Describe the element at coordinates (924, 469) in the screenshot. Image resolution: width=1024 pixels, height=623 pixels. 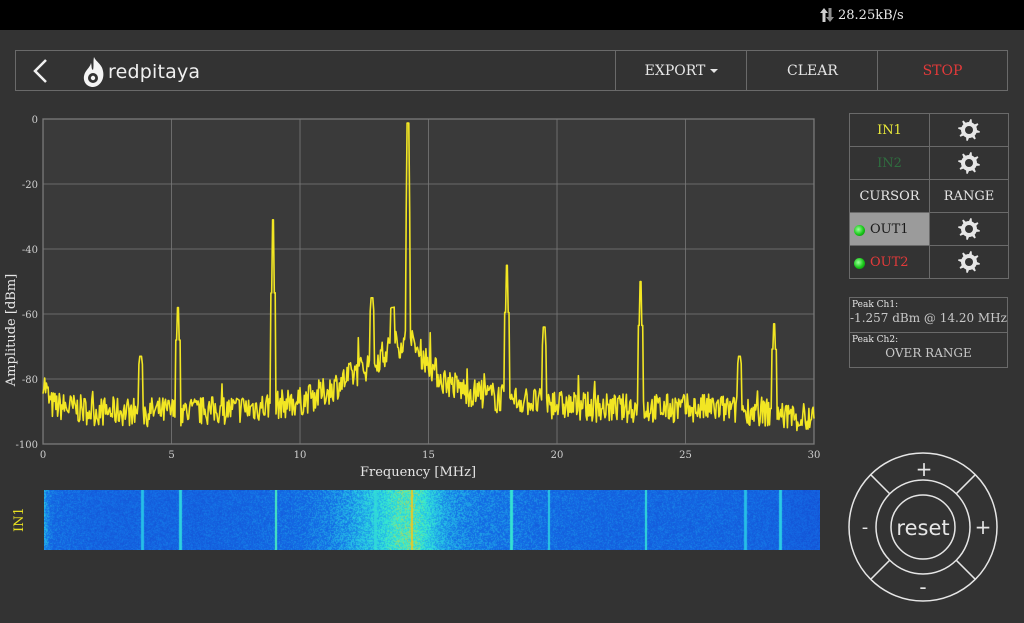
I see `zoom-in-vertical-button: +` at that location.